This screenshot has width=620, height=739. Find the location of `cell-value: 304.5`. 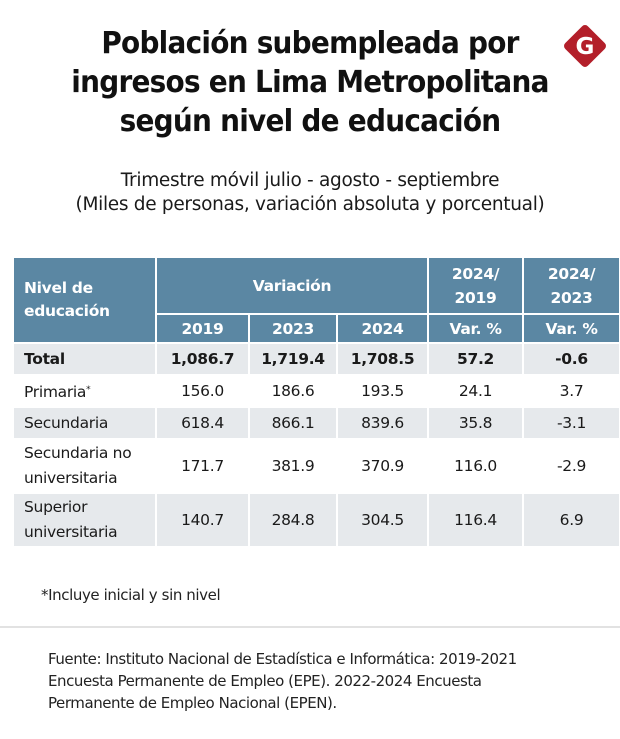

cell-value: 304.5 is located at coordinates (383, 520).